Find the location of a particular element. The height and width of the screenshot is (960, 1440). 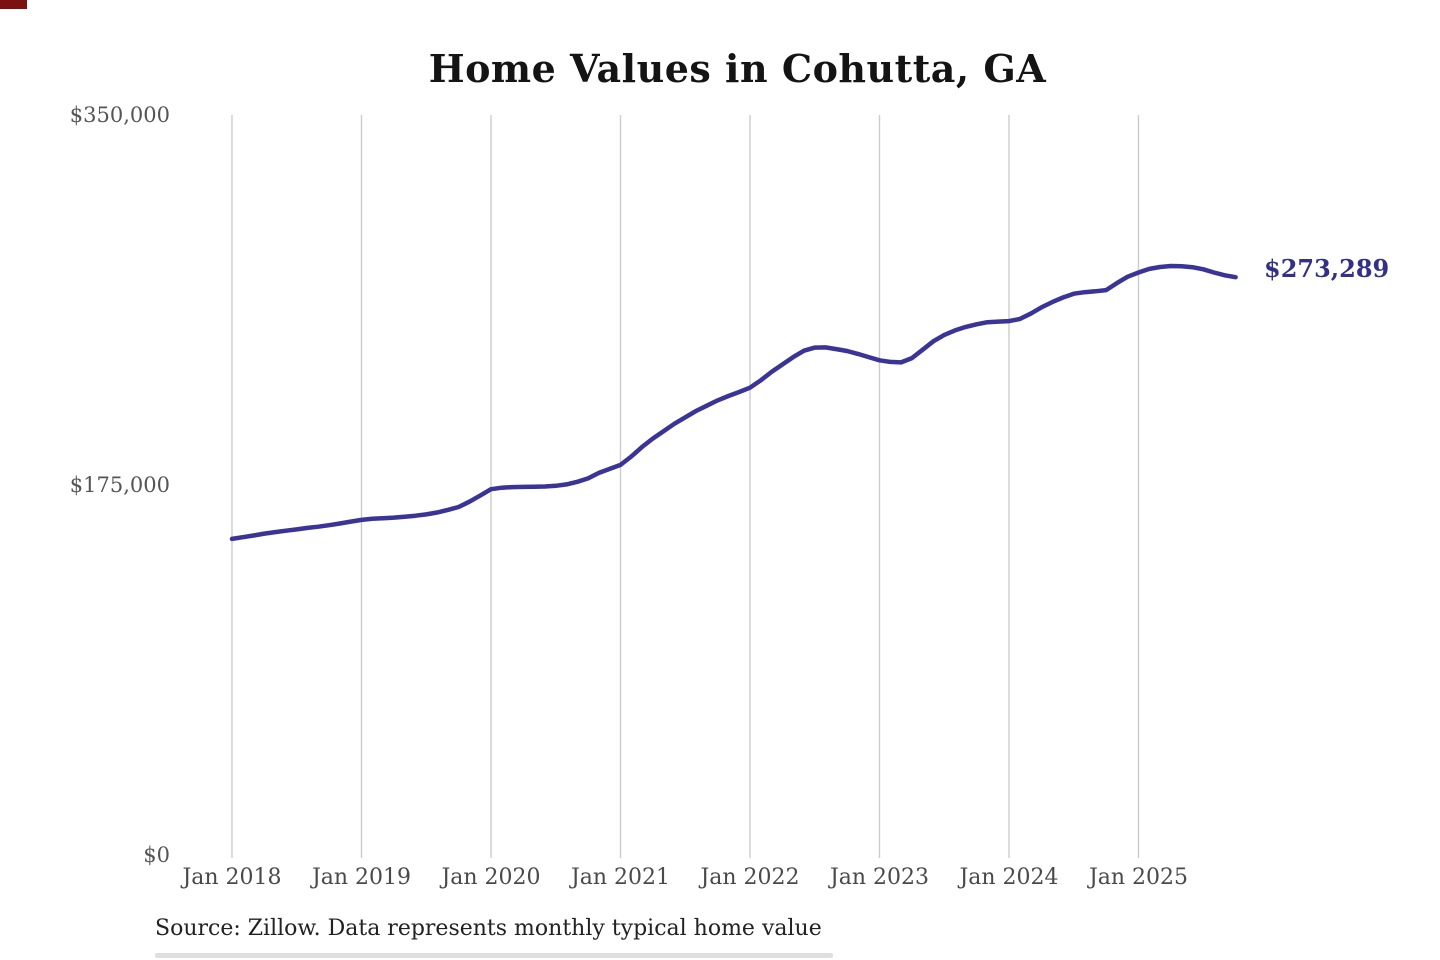

y-axis-label-350000: $350,000 is located at coordinates (120, 115).